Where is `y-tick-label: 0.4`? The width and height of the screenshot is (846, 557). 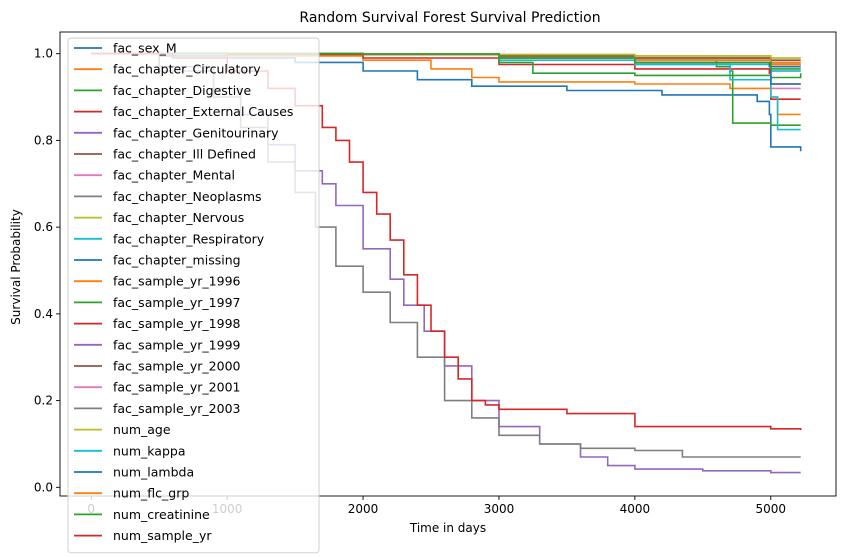 y-tick-label: 0.4 is located at coordinates (43, 314).